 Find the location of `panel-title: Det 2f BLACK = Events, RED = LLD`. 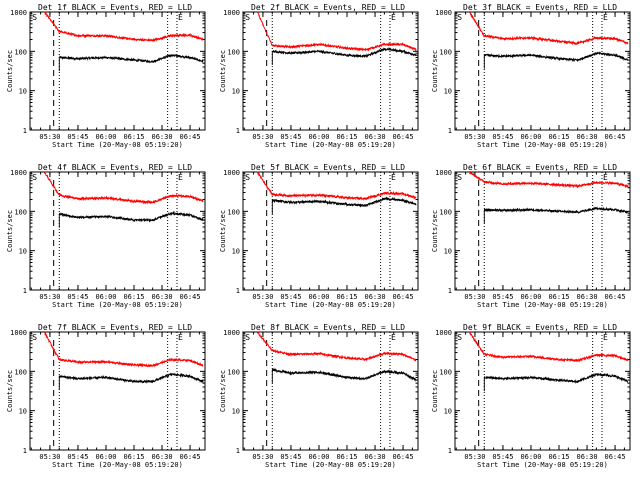

panel-title: Det 2f BLACK = Events, RED = LLD is located at coordinates (328, 7).